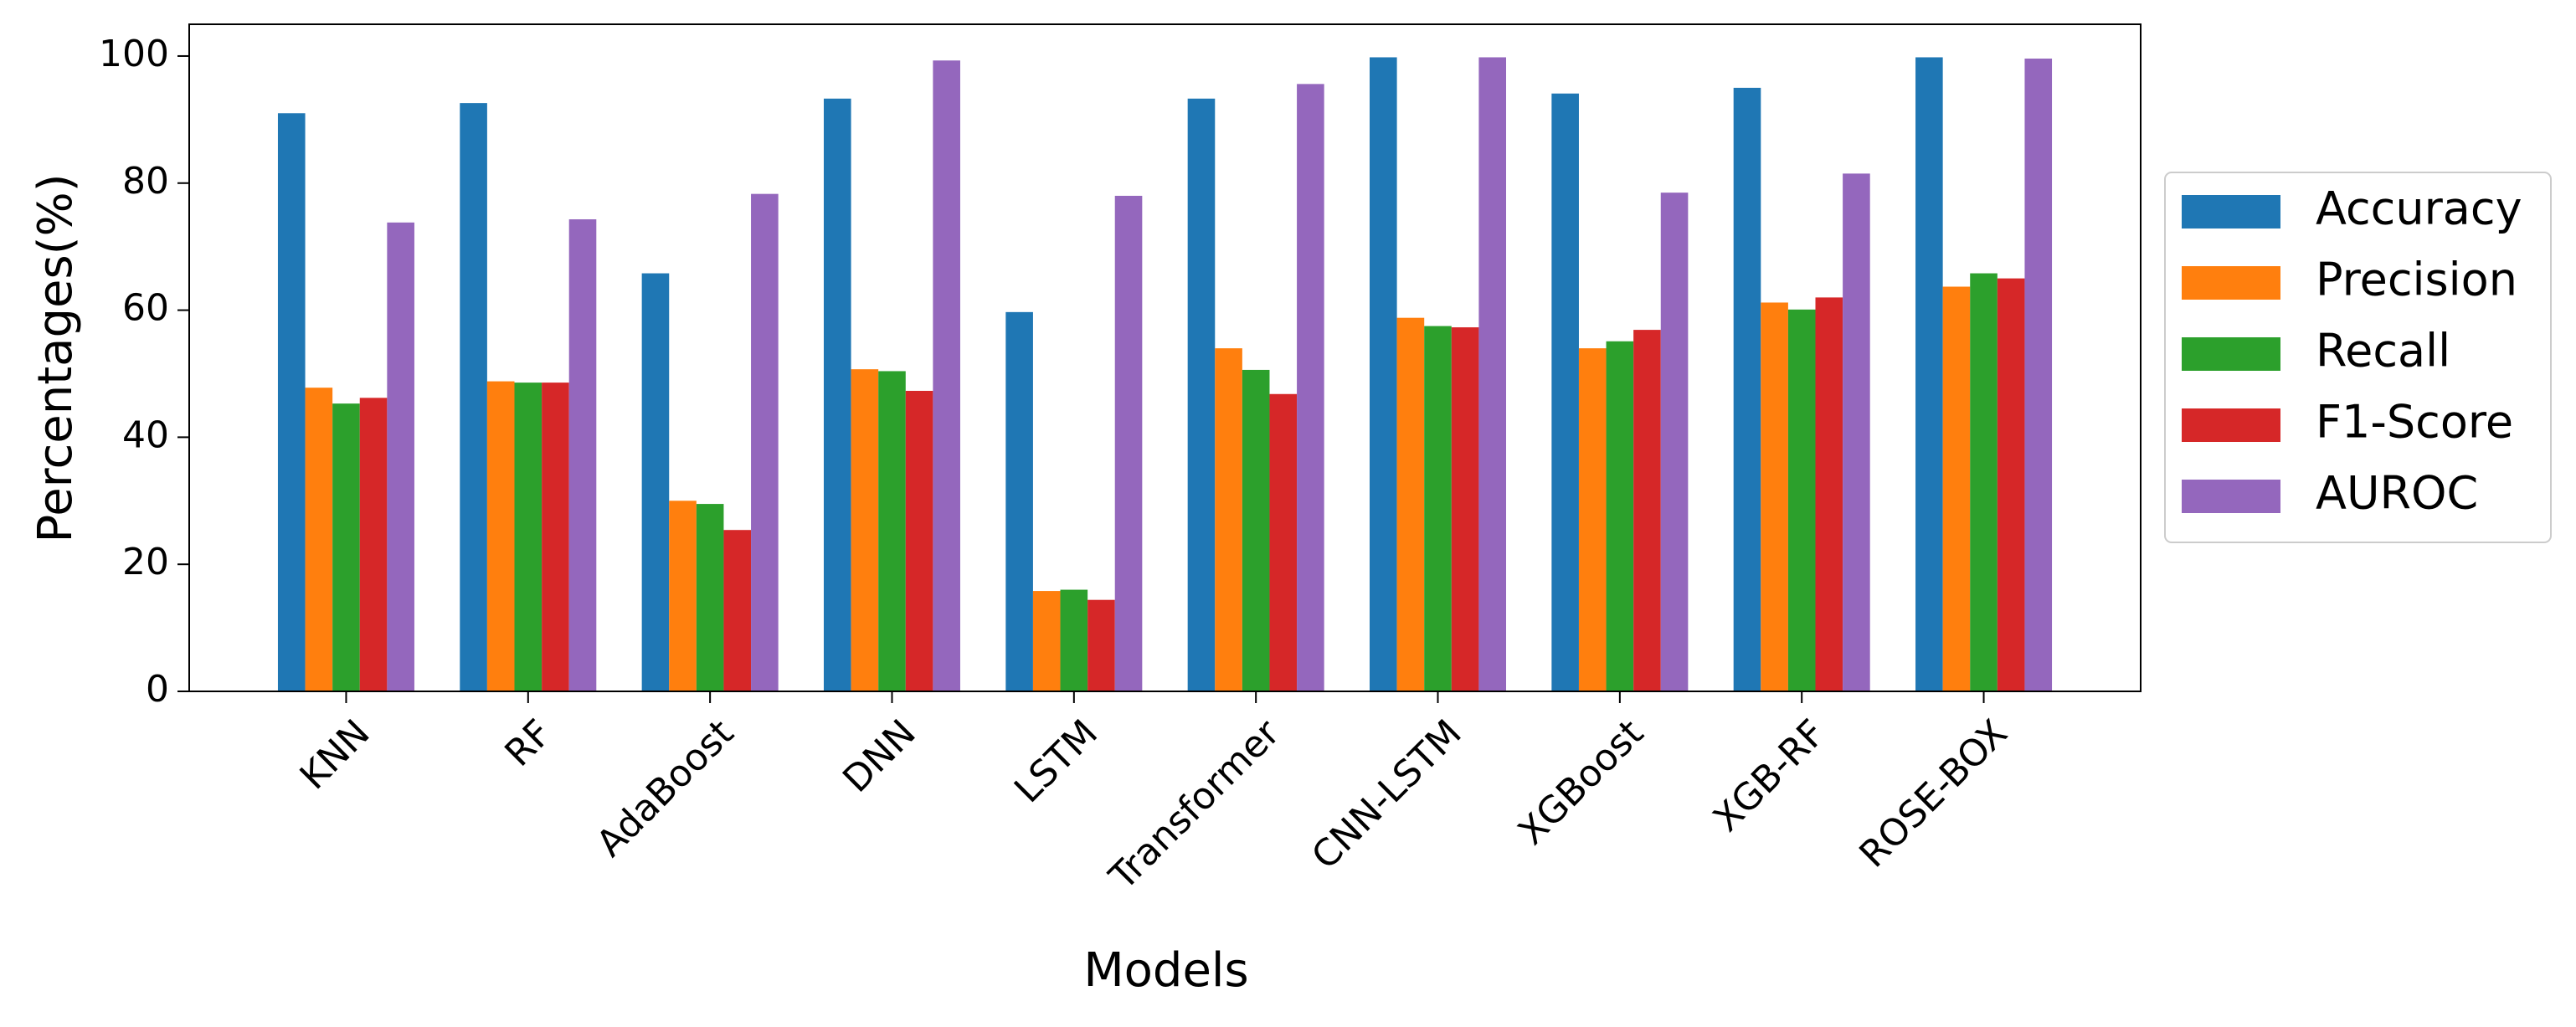 The width and height of the screenshot is (2576, 1027). What do you see at coordinates (146, 435) in the screenshot?
I see `y-tick-label: 40` at bounding box center [146, 435].